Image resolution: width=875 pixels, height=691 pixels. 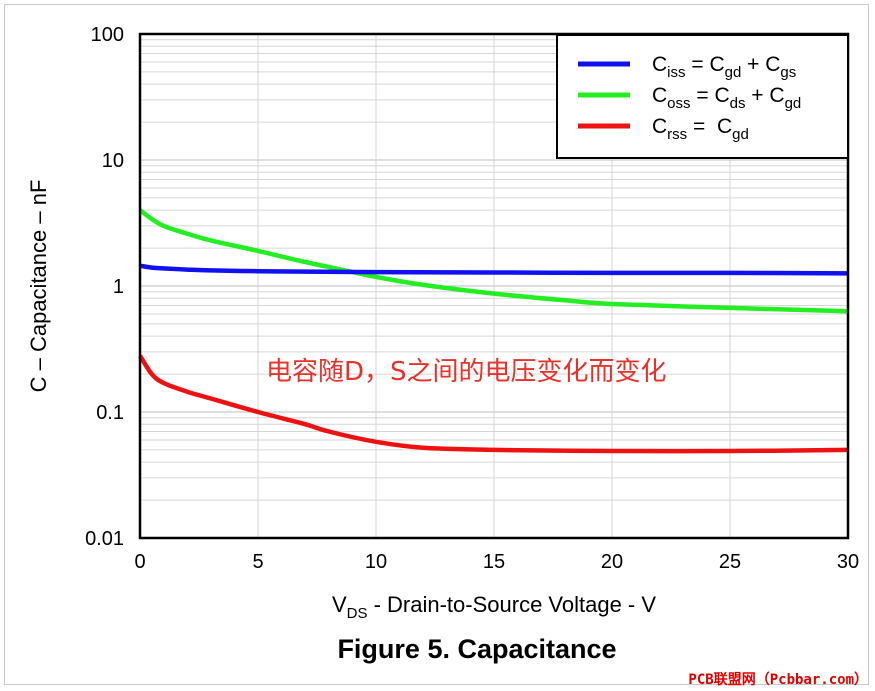 I want to click on x-axis-label-main: V, so click(x=339, y=604).